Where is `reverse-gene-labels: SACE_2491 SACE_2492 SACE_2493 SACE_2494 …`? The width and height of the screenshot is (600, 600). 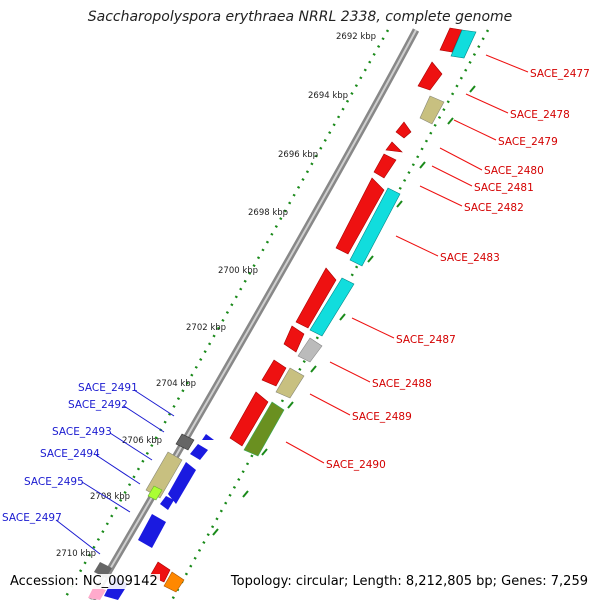
reverse-gene-labels: SACE_2491 SACE_2492 SACE_2493 SACE_2494 … is located at coordinates (70, 453).